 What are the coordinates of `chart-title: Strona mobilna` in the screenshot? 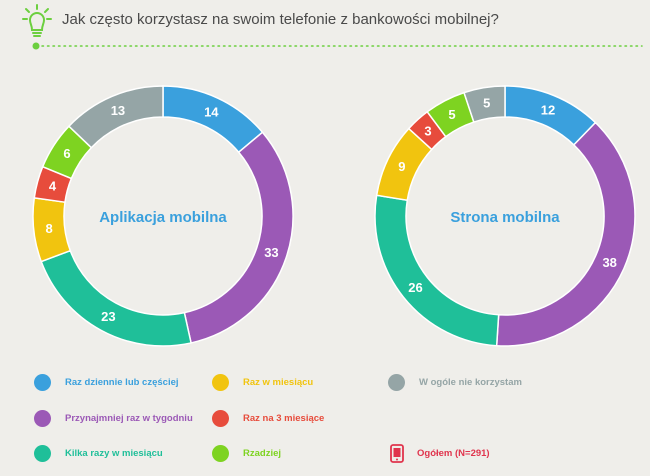 It's located at (505, 217).